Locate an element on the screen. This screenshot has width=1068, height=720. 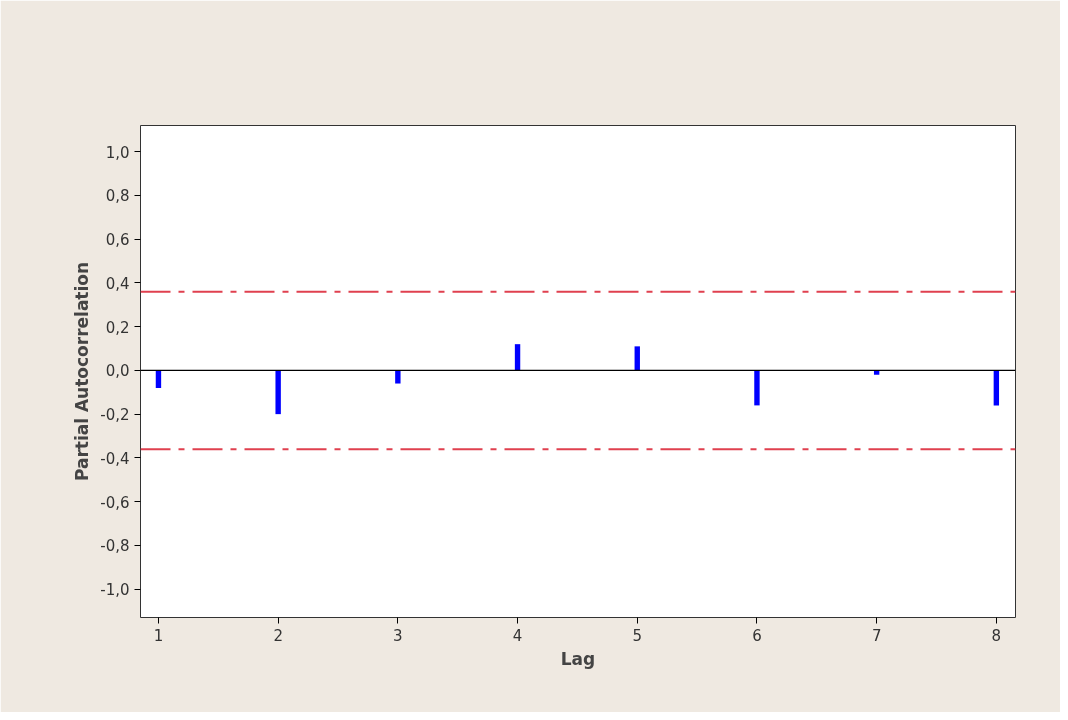
y-tick-label: 0,6 is located at coordinates (117, 240).